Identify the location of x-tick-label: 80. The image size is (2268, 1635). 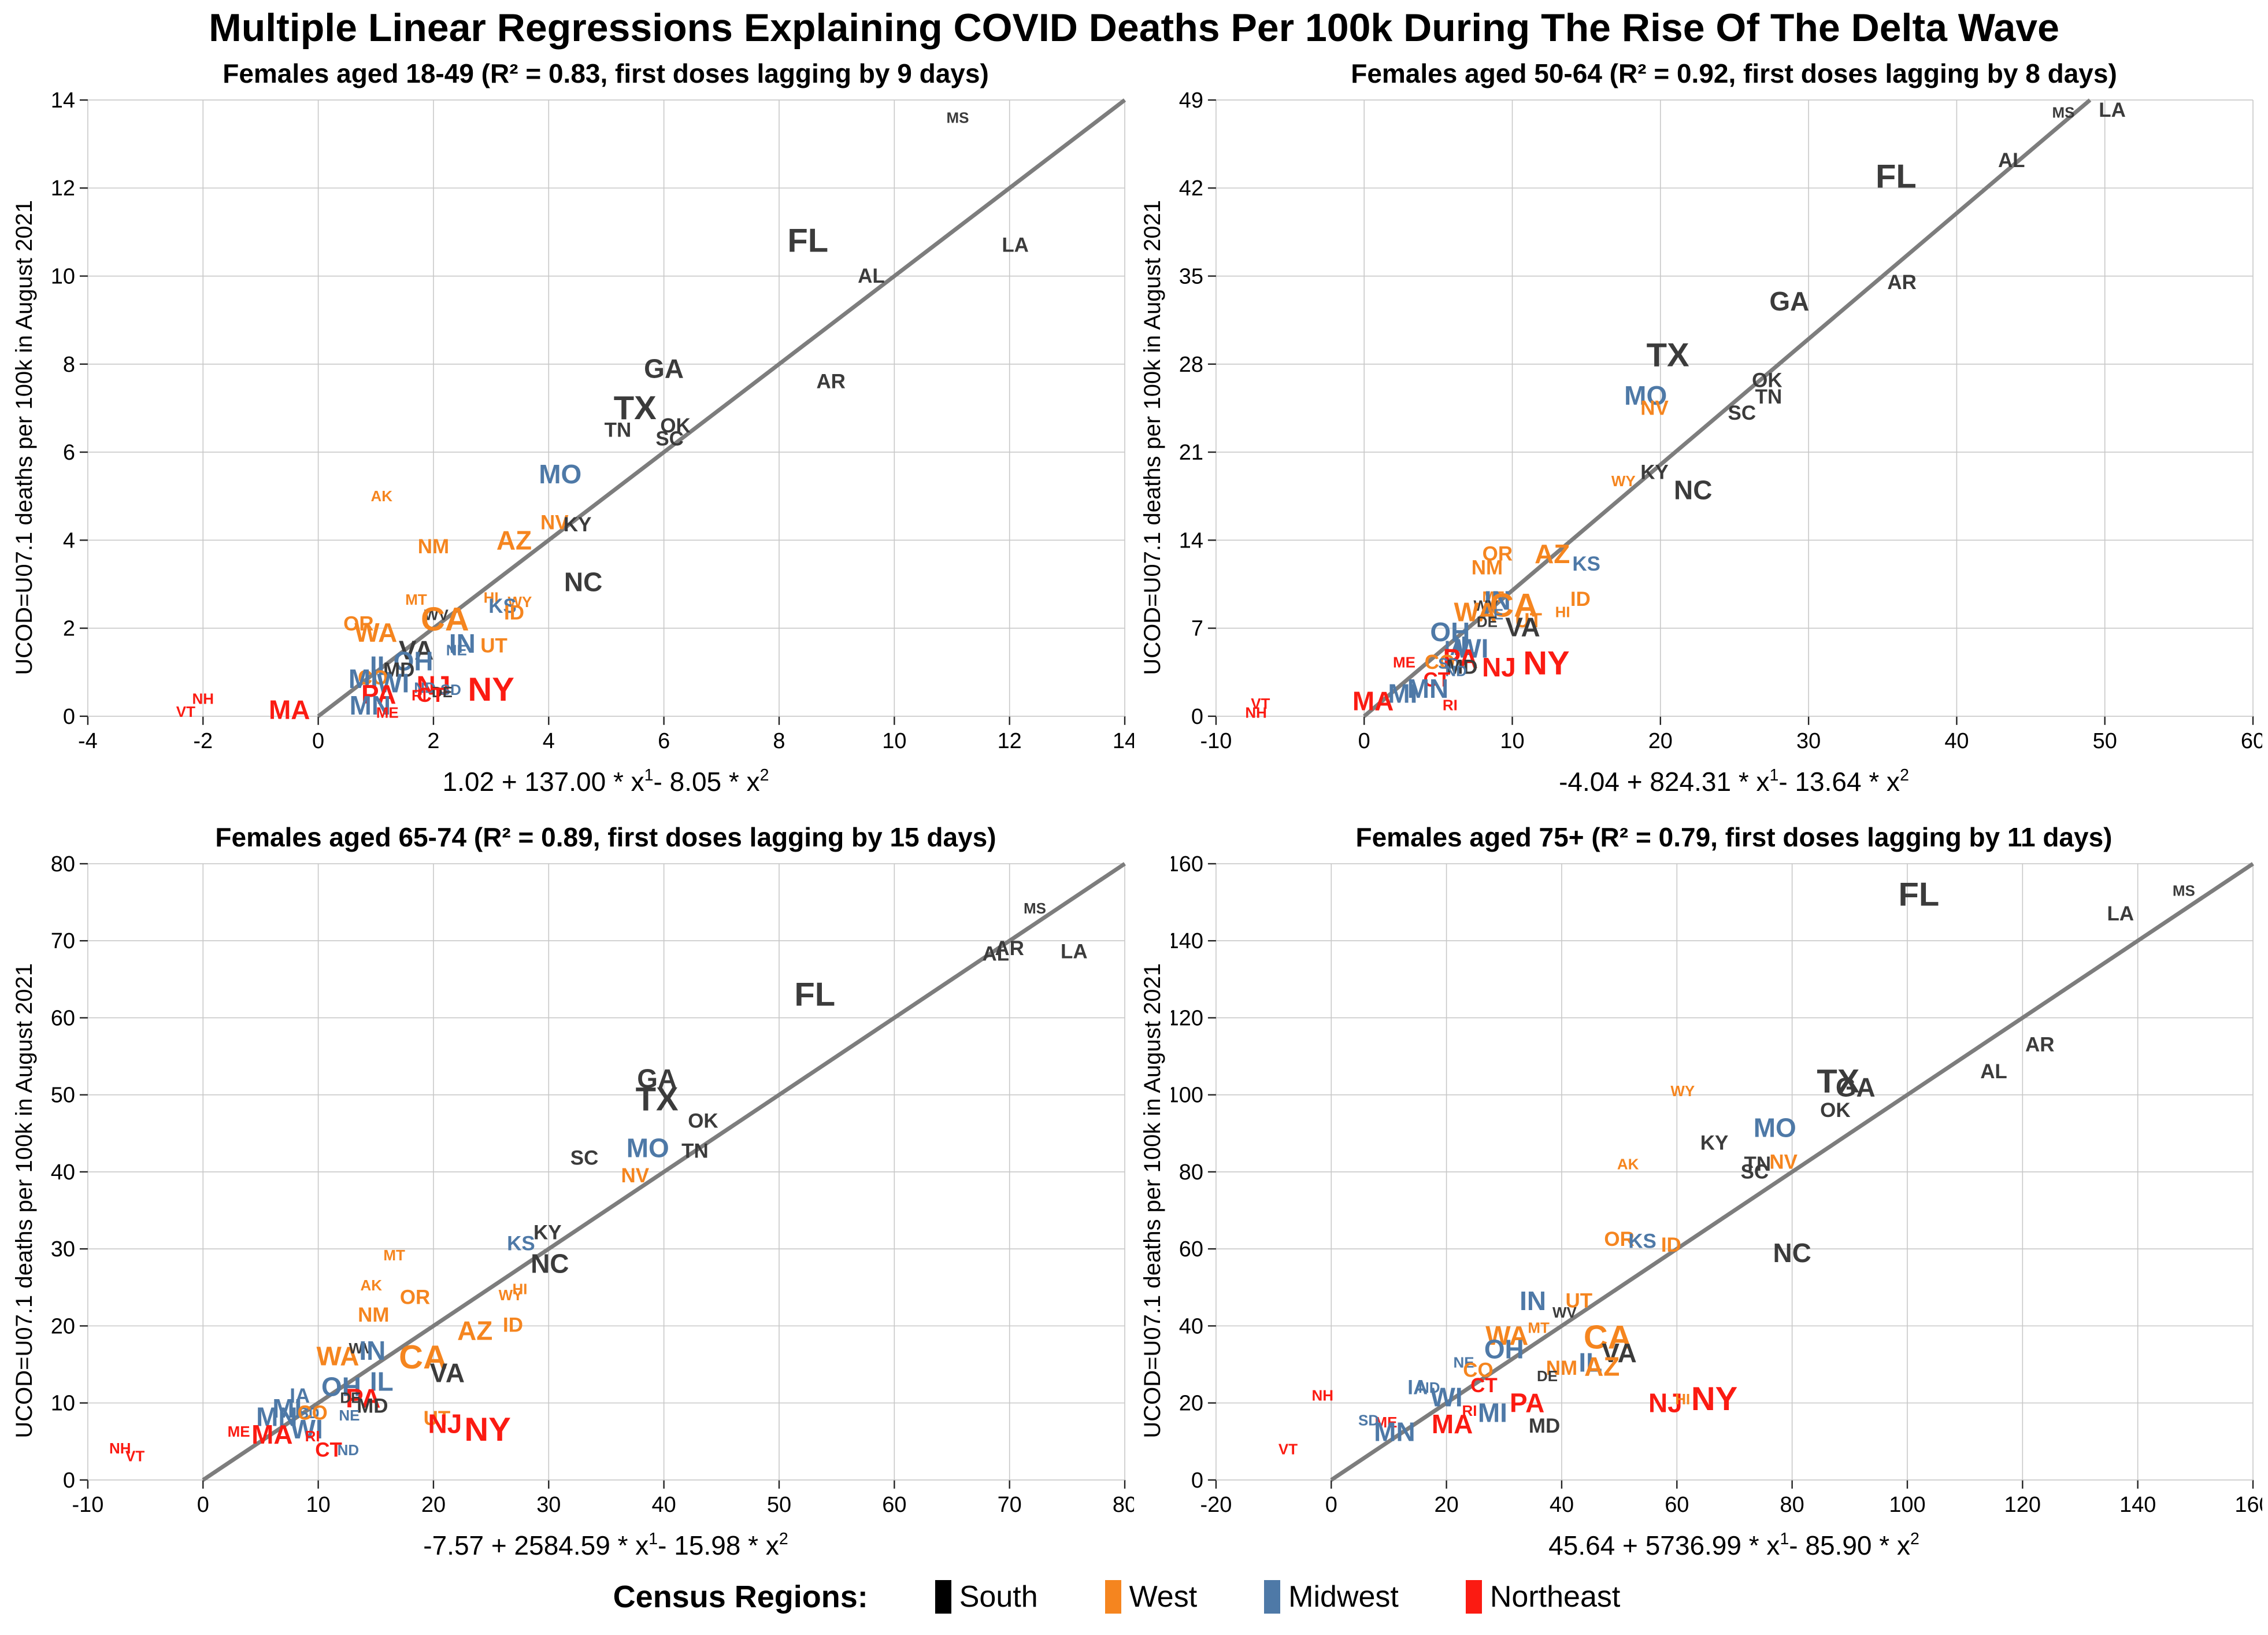
(1123, 1505).